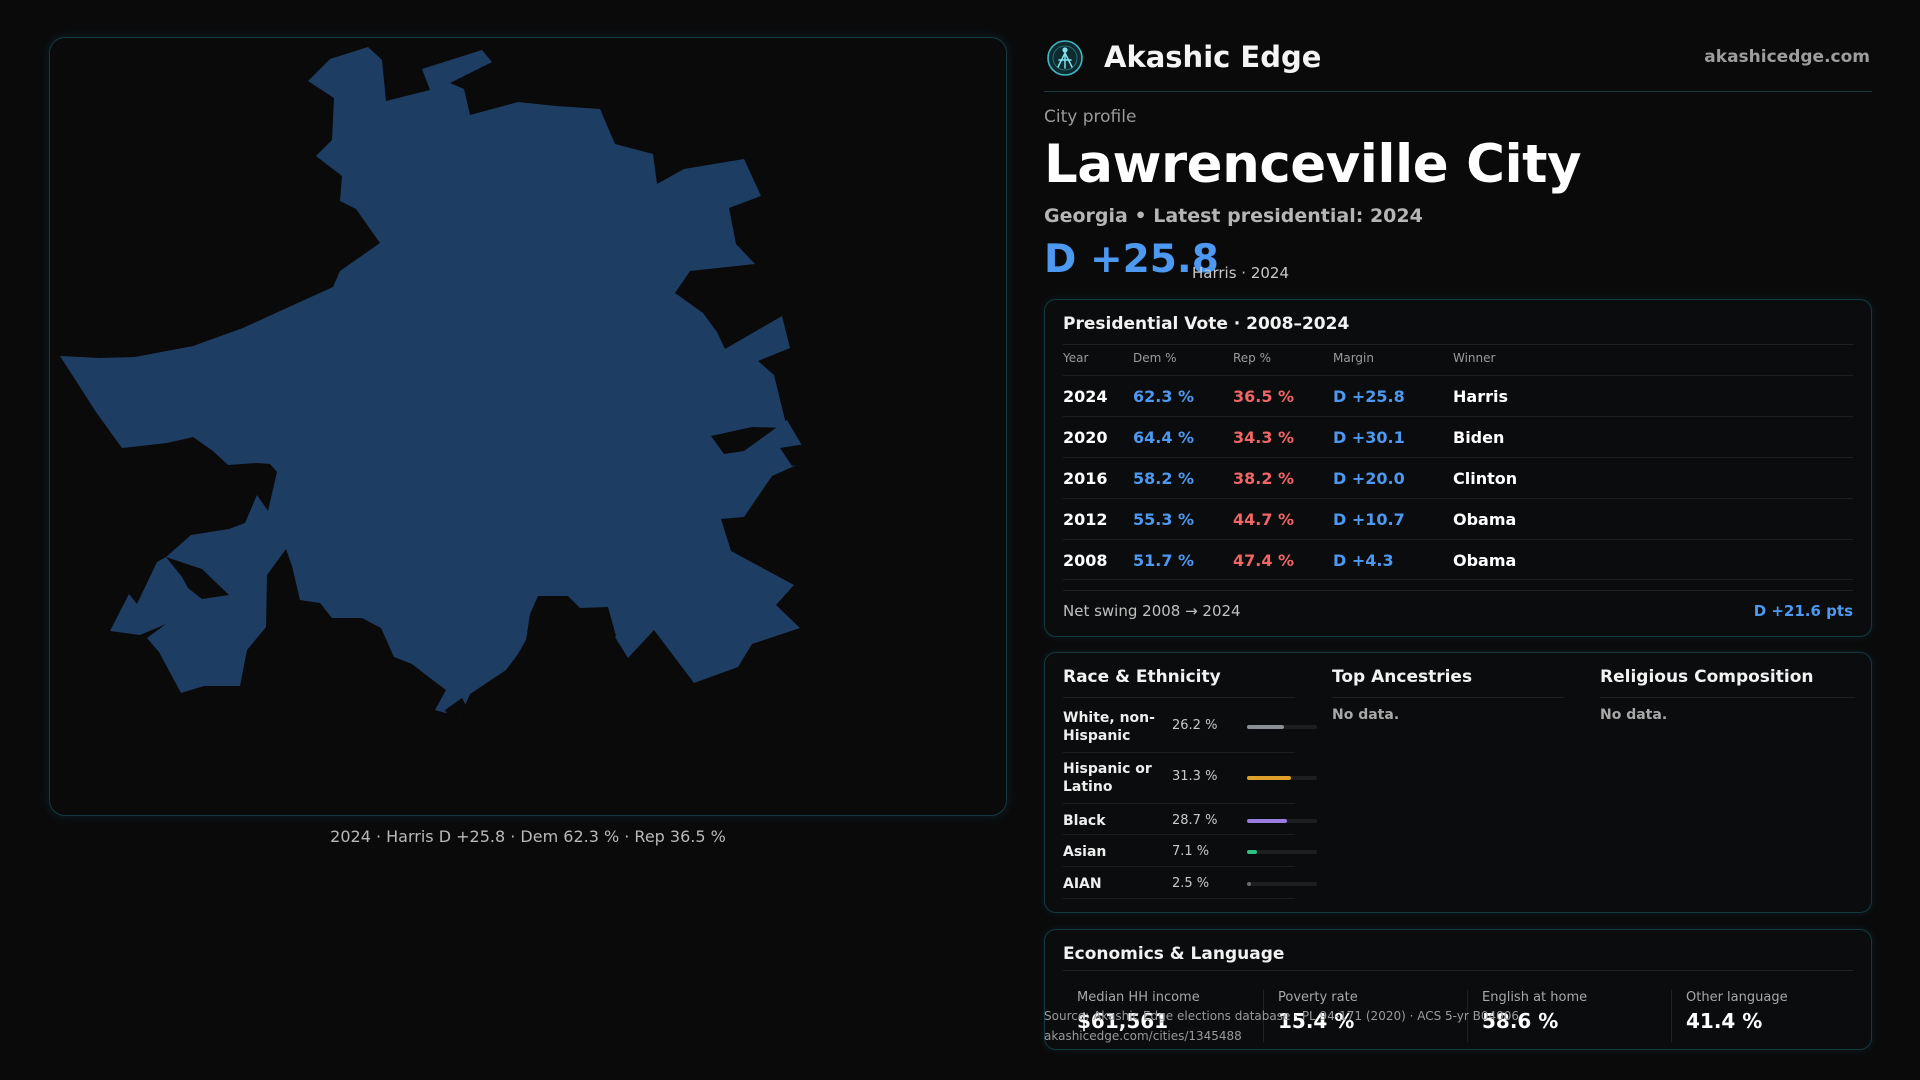 This screenshot has height=1080, width=1920. Describe the element at coordinates (1152, 611) in the screenshot. I see `net-swing-label: Net swing 2008 → 2024` at that location.